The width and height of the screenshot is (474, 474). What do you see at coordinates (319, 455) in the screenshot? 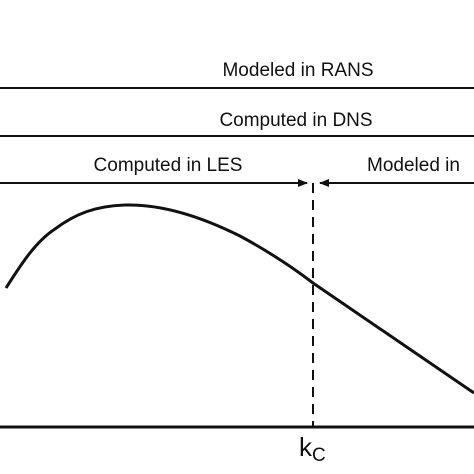
I see `cutoff-subscript: C` at bounding box center [319, 455].